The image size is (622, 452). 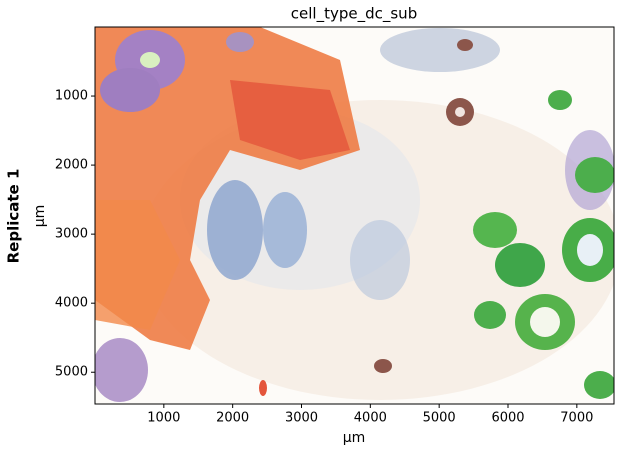 I want to click on x-tick-label: 3000, so click(x=301, y=418).